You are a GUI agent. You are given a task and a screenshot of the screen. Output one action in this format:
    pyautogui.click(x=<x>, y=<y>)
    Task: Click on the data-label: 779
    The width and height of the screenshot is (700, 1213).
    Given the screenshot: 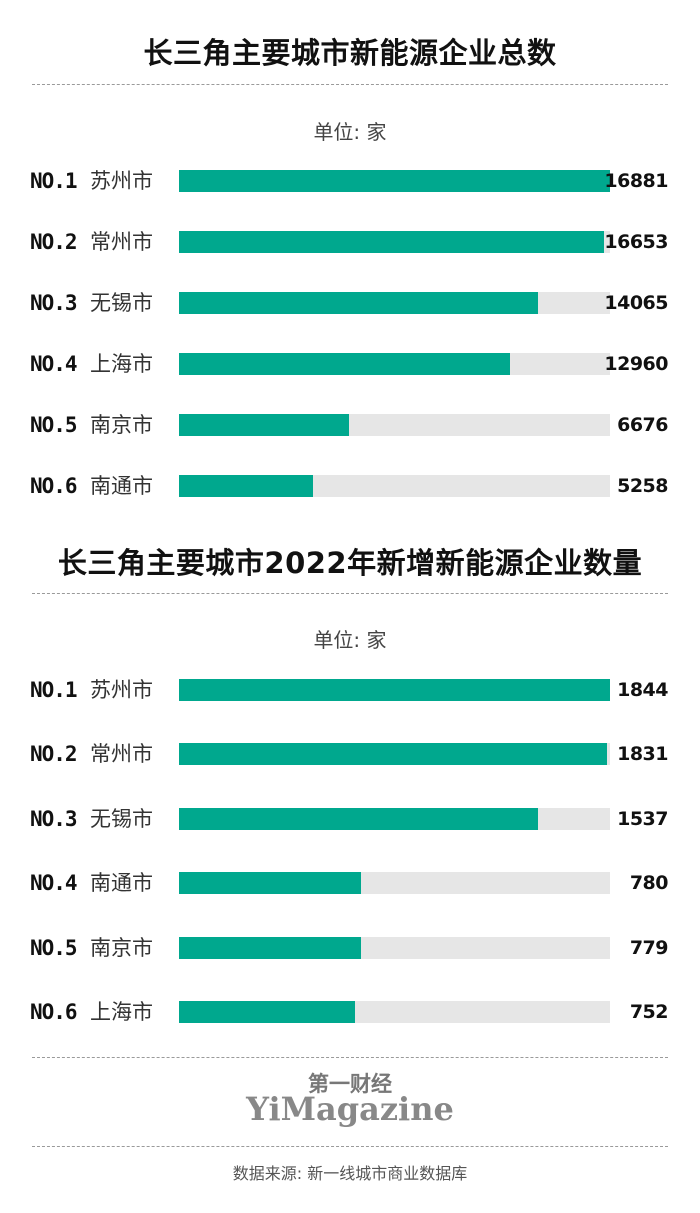 What is the action you would take?
    pyautogui.click(x=649, y=947)
    